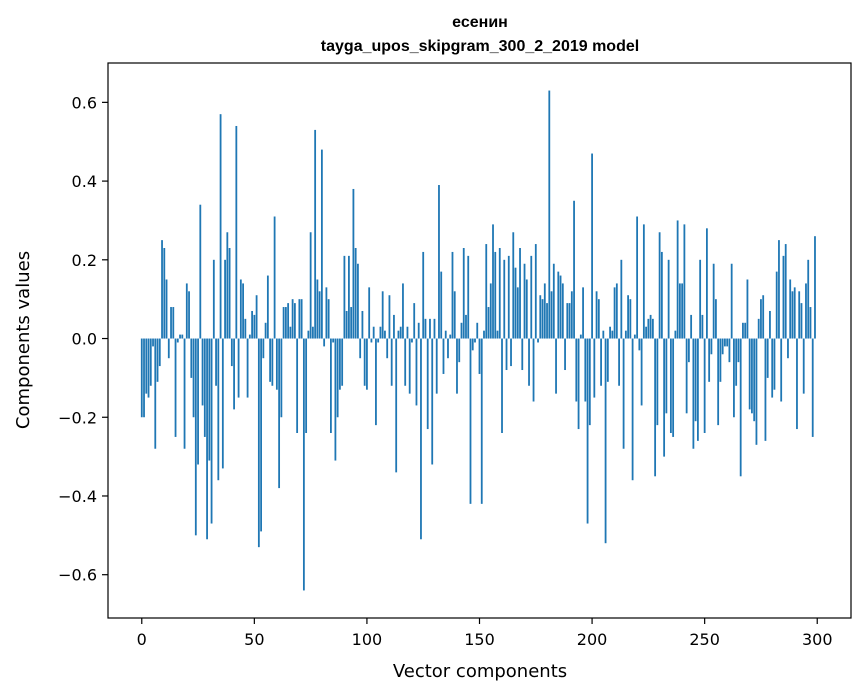 The image size is (867, 696). Describe the element at coordinates (592, 639) in the screenshot. I see `x-tick-label: 200` at that location.